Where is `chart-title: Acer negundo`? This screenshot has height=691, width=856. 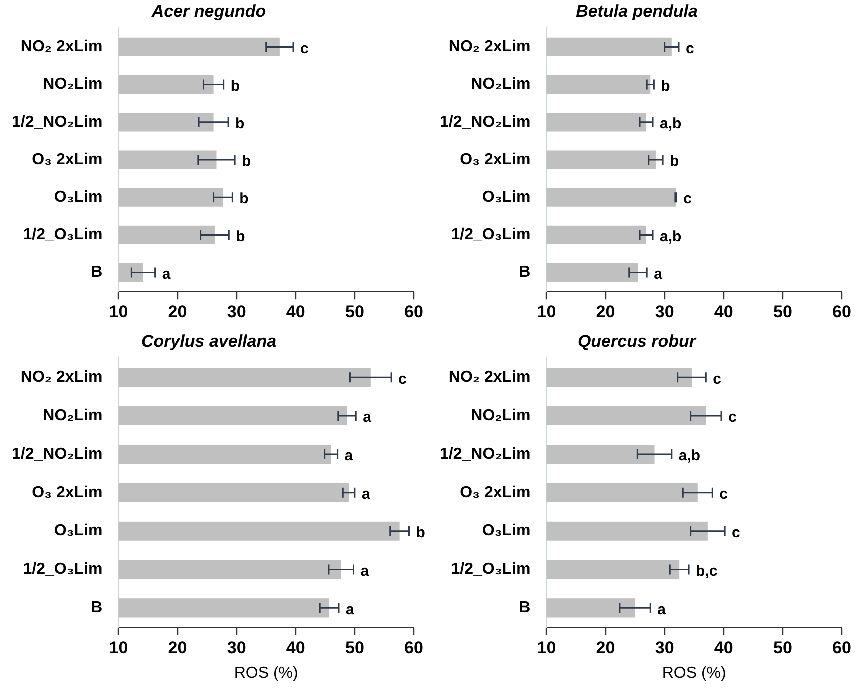 chart-title: Acer negundo is located at coordinates (208, 11).